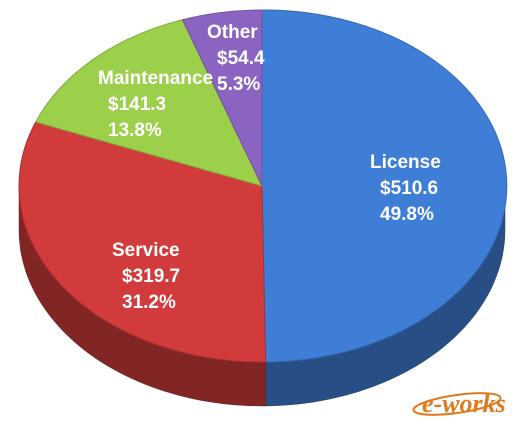 The width and height of the screenshot is (521, 428). What do you see at coordinates (155, 78) in the screenshot?
I see `slice-label-maintenance-name: Maintenance` at bounding box center [155, 78].